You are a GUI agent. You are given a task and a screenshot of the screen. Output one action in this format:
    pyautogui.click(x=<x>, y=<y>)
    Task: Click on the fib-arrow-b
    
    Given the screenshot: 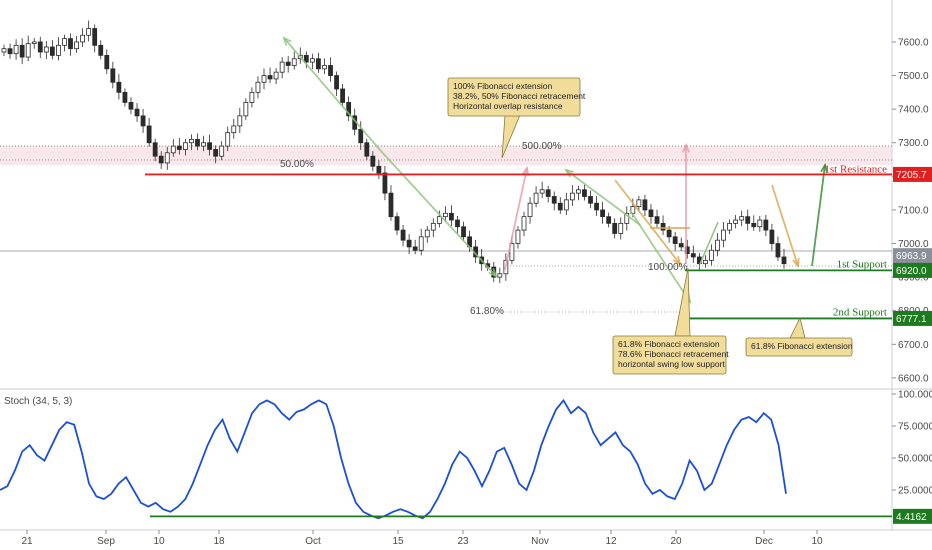 What is the action you would take?
    pyautogui.click(x=438, y=213)
    